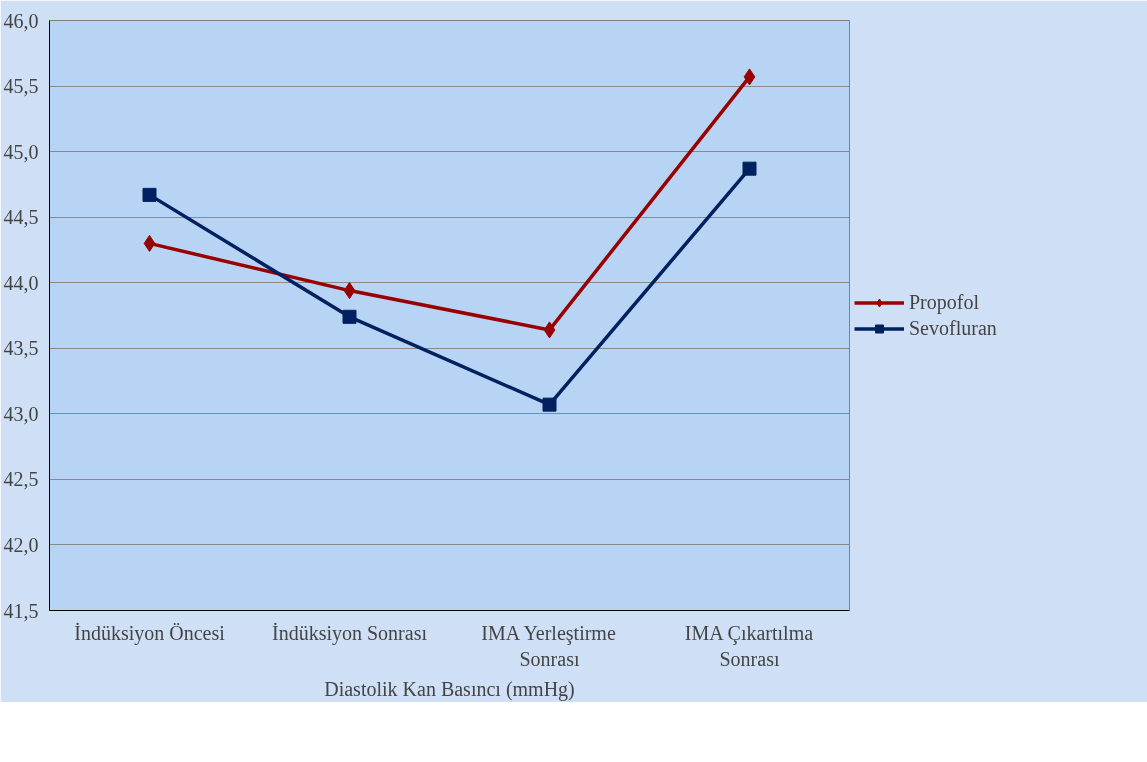 The height and width of the screenshot is (762, 1147). Describe the element at coordinates (21, 413) in the screenshot. I see `y-tick-label: 43,0` at that location.